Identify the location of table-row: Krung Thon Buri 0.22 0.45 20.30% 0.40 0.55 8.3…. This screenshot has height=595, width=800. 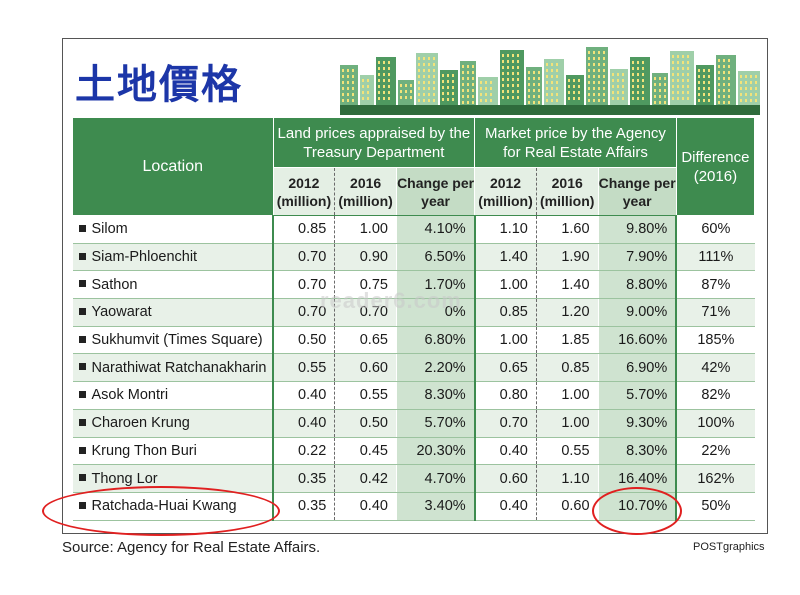
(413, 451).